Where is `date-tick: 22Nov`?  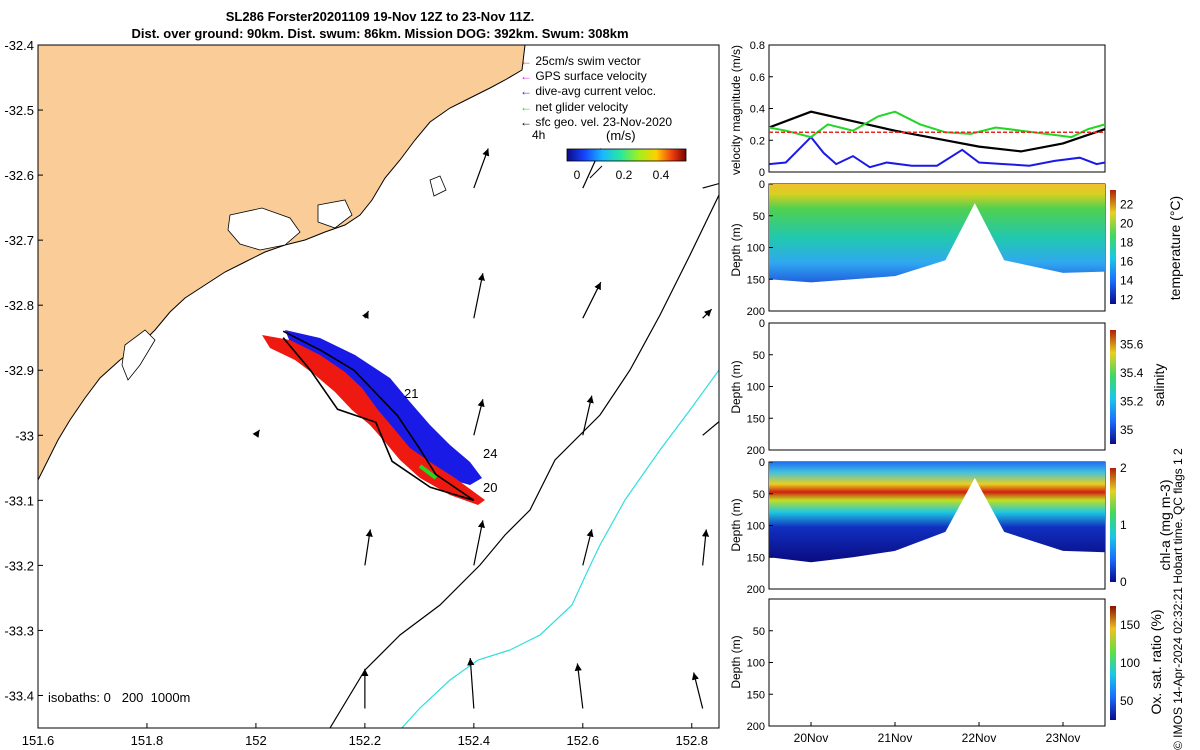 date-tick: 22Nov is located at coordinates (979, 738).